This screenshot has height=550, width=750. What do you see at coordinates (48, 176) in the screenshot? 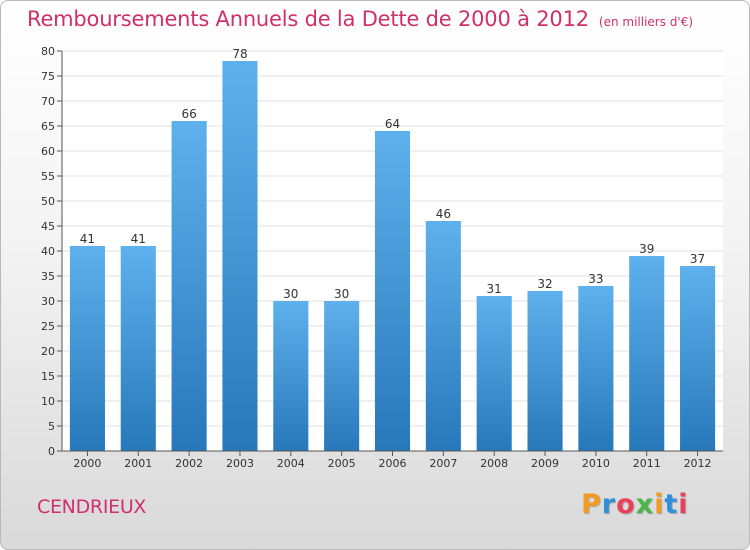
I see `y-tick-label: 55` at bounding box center [48, 176].